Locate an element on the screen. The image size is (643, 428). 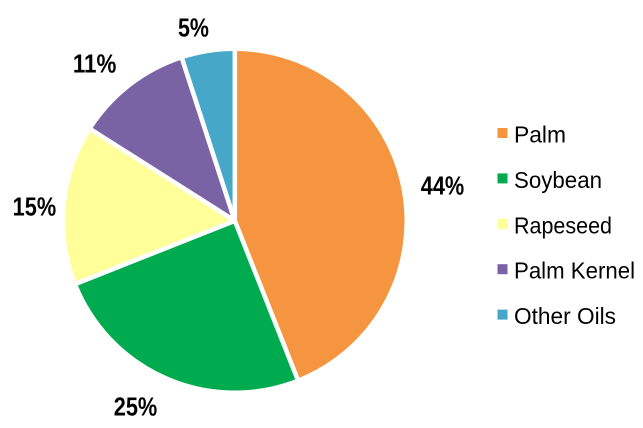
svg-text: 44% is located at coordinates (443, 185).